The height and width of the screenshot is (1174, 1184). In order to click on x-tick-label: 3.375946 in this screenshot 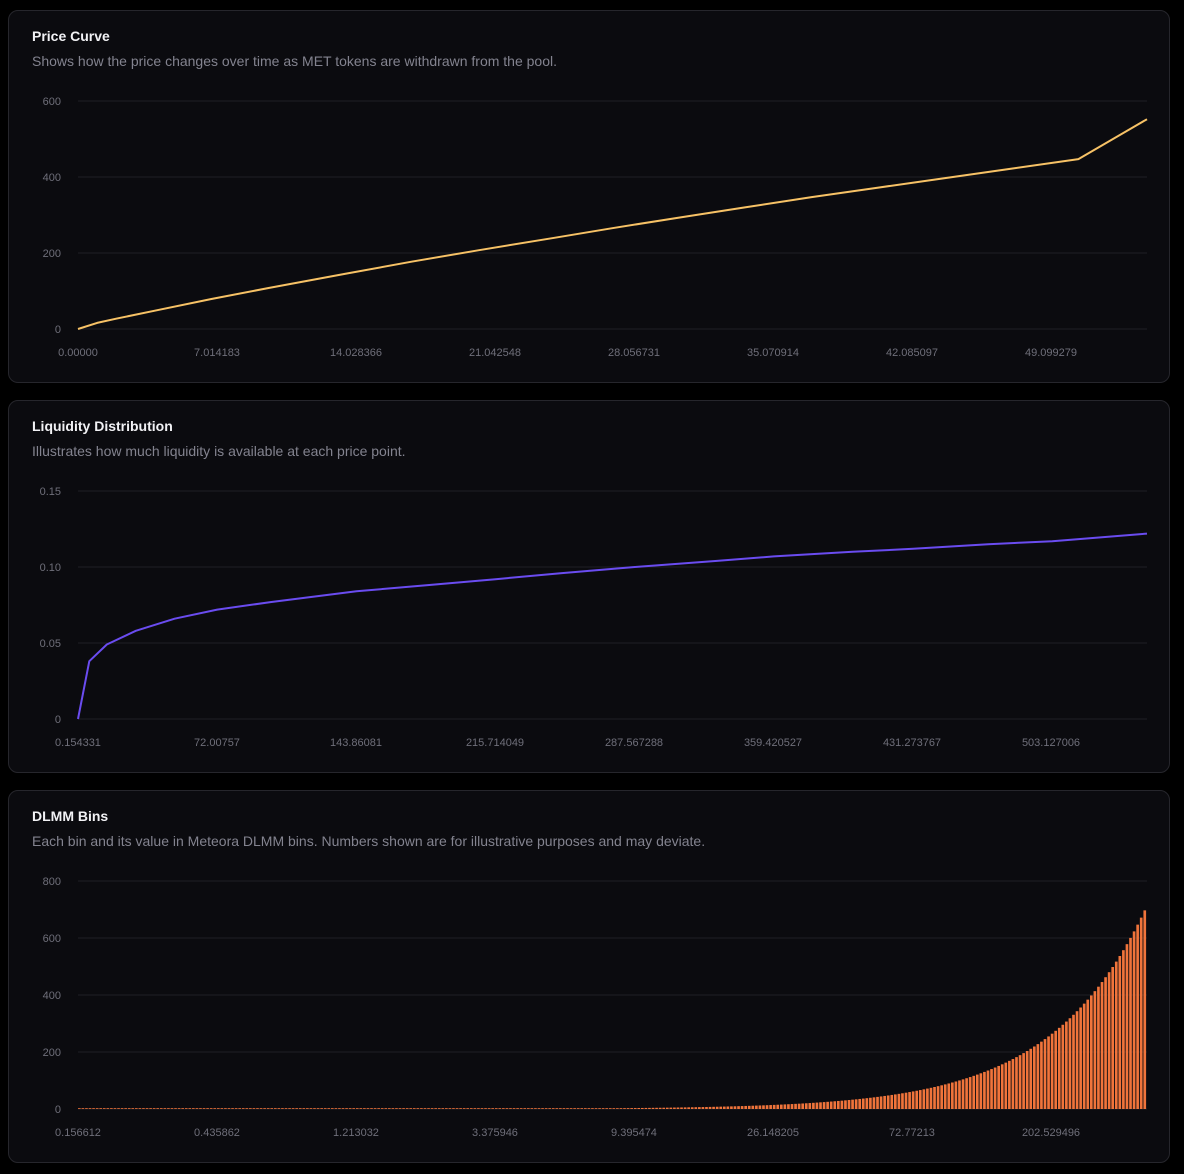, I will do `click(495, 1133)`.